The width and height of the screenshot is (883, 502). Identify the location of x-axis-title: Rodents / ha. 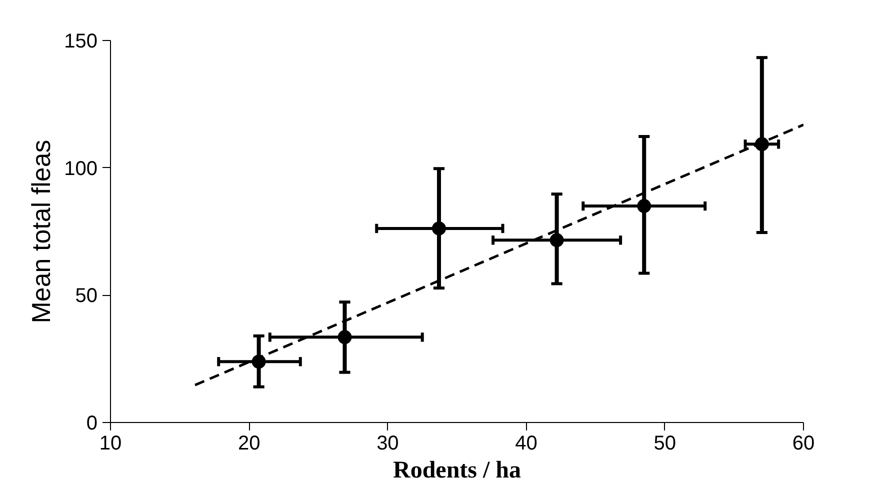
(457, 471).